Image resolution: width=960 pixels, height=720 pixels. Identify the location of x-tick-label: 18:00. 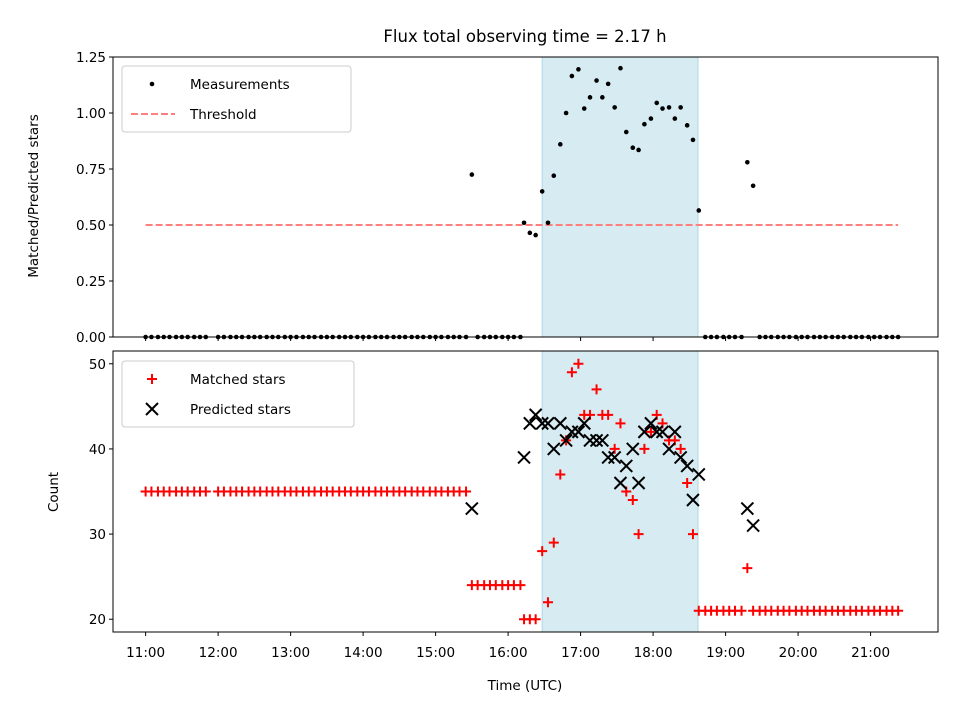
(653, 653).